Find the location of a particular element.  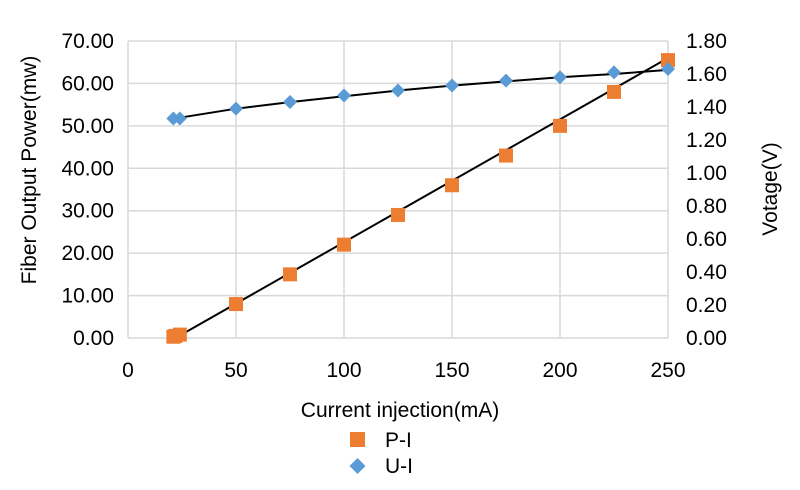

trendline-u-i is located at coordinates (421, 95).